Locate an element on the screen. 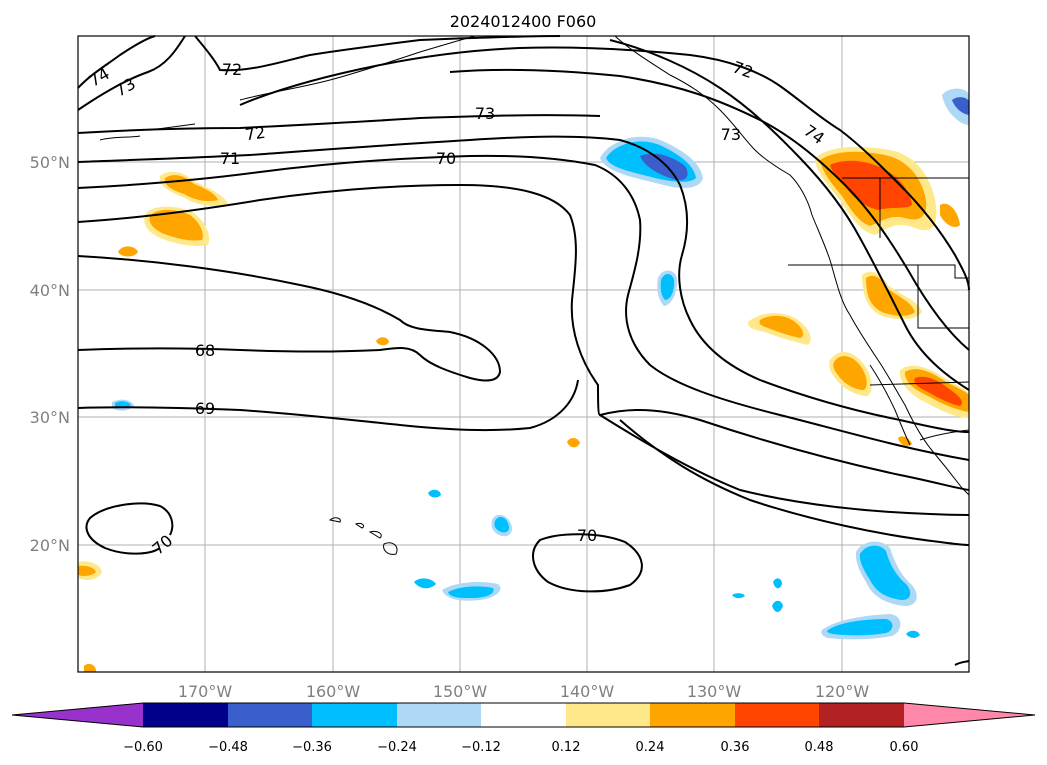 This screenshot has height=765, width=1047. colorbar-swatch-royal is located at coordinates (270, 715).